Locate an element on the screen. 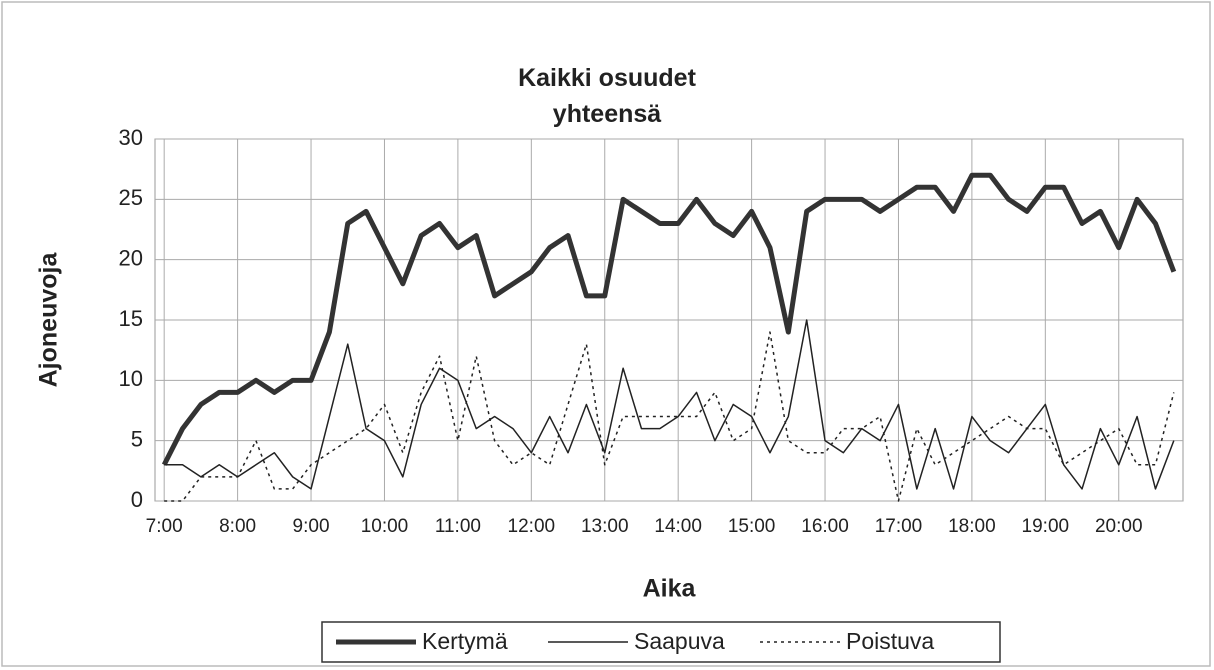  chart-title: Kaikki osuudet yhteensä is located at coordinates (607, 96).